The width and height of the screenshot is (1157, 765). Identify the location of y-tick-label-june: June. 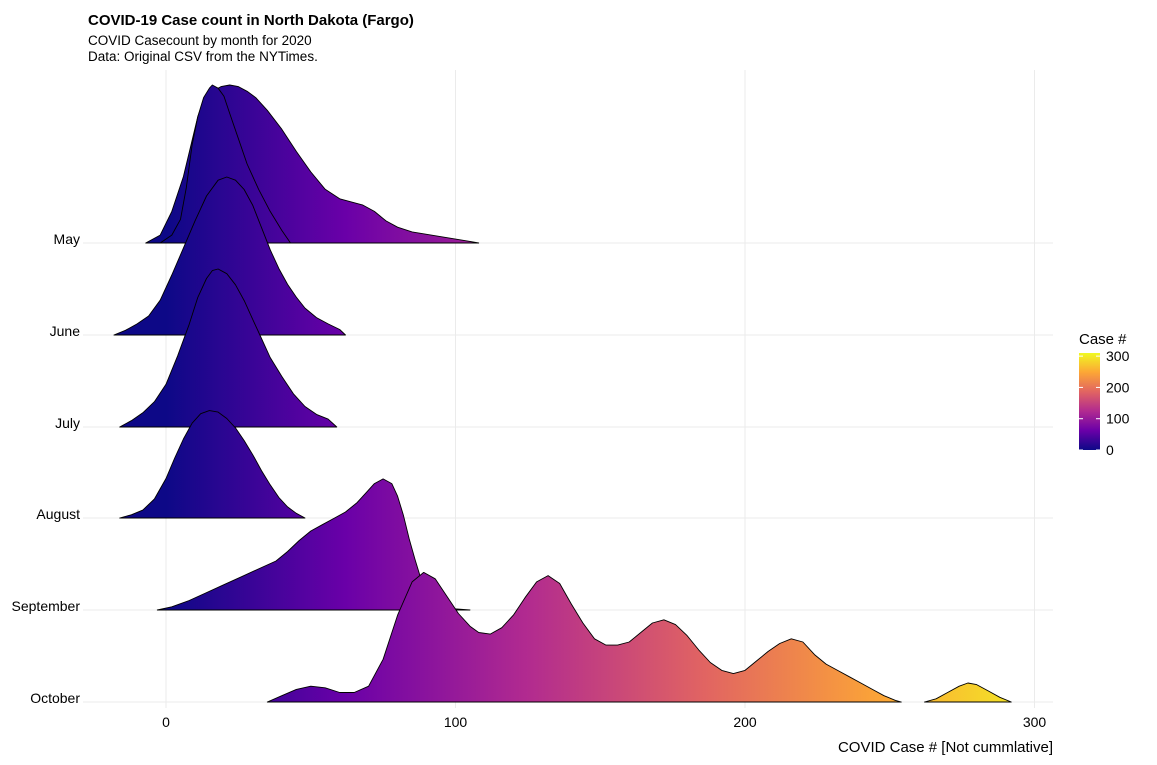
(65, 331).